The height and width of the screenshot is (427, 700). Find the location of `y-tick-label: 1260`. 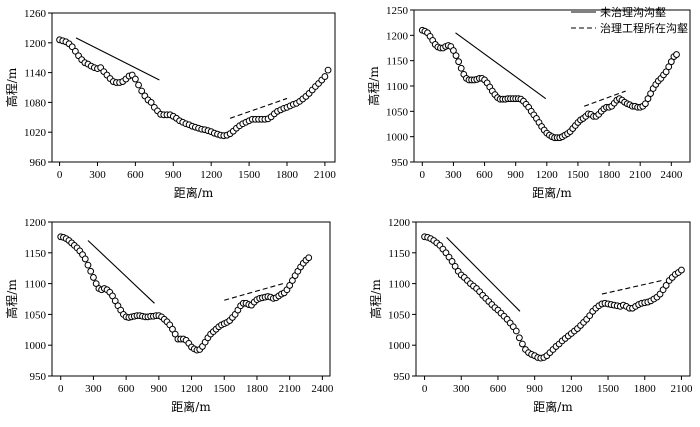

y-tick-label: 1260 is located at coordinates (35, 14).